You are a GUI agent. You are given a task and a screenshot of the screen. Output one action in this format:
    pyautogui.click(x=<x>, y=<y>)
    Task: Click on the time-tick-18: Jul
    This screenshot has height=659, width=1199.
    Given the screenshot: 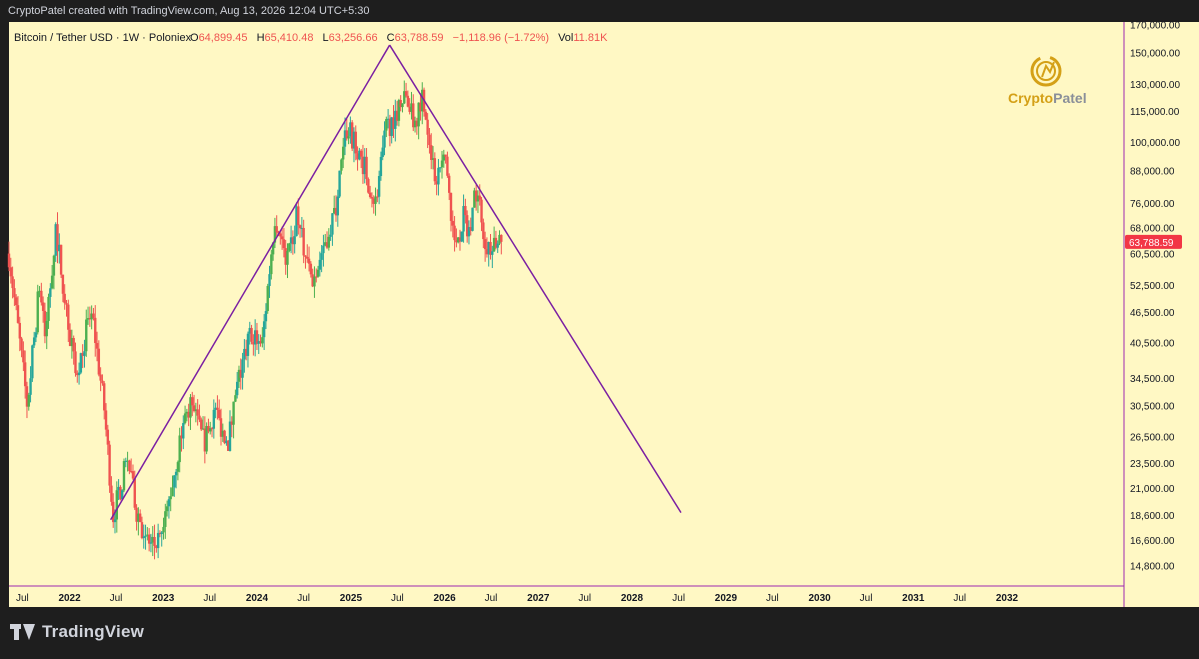 What is the action you would take?
    pyautogui.click(x=866, y=598)
    